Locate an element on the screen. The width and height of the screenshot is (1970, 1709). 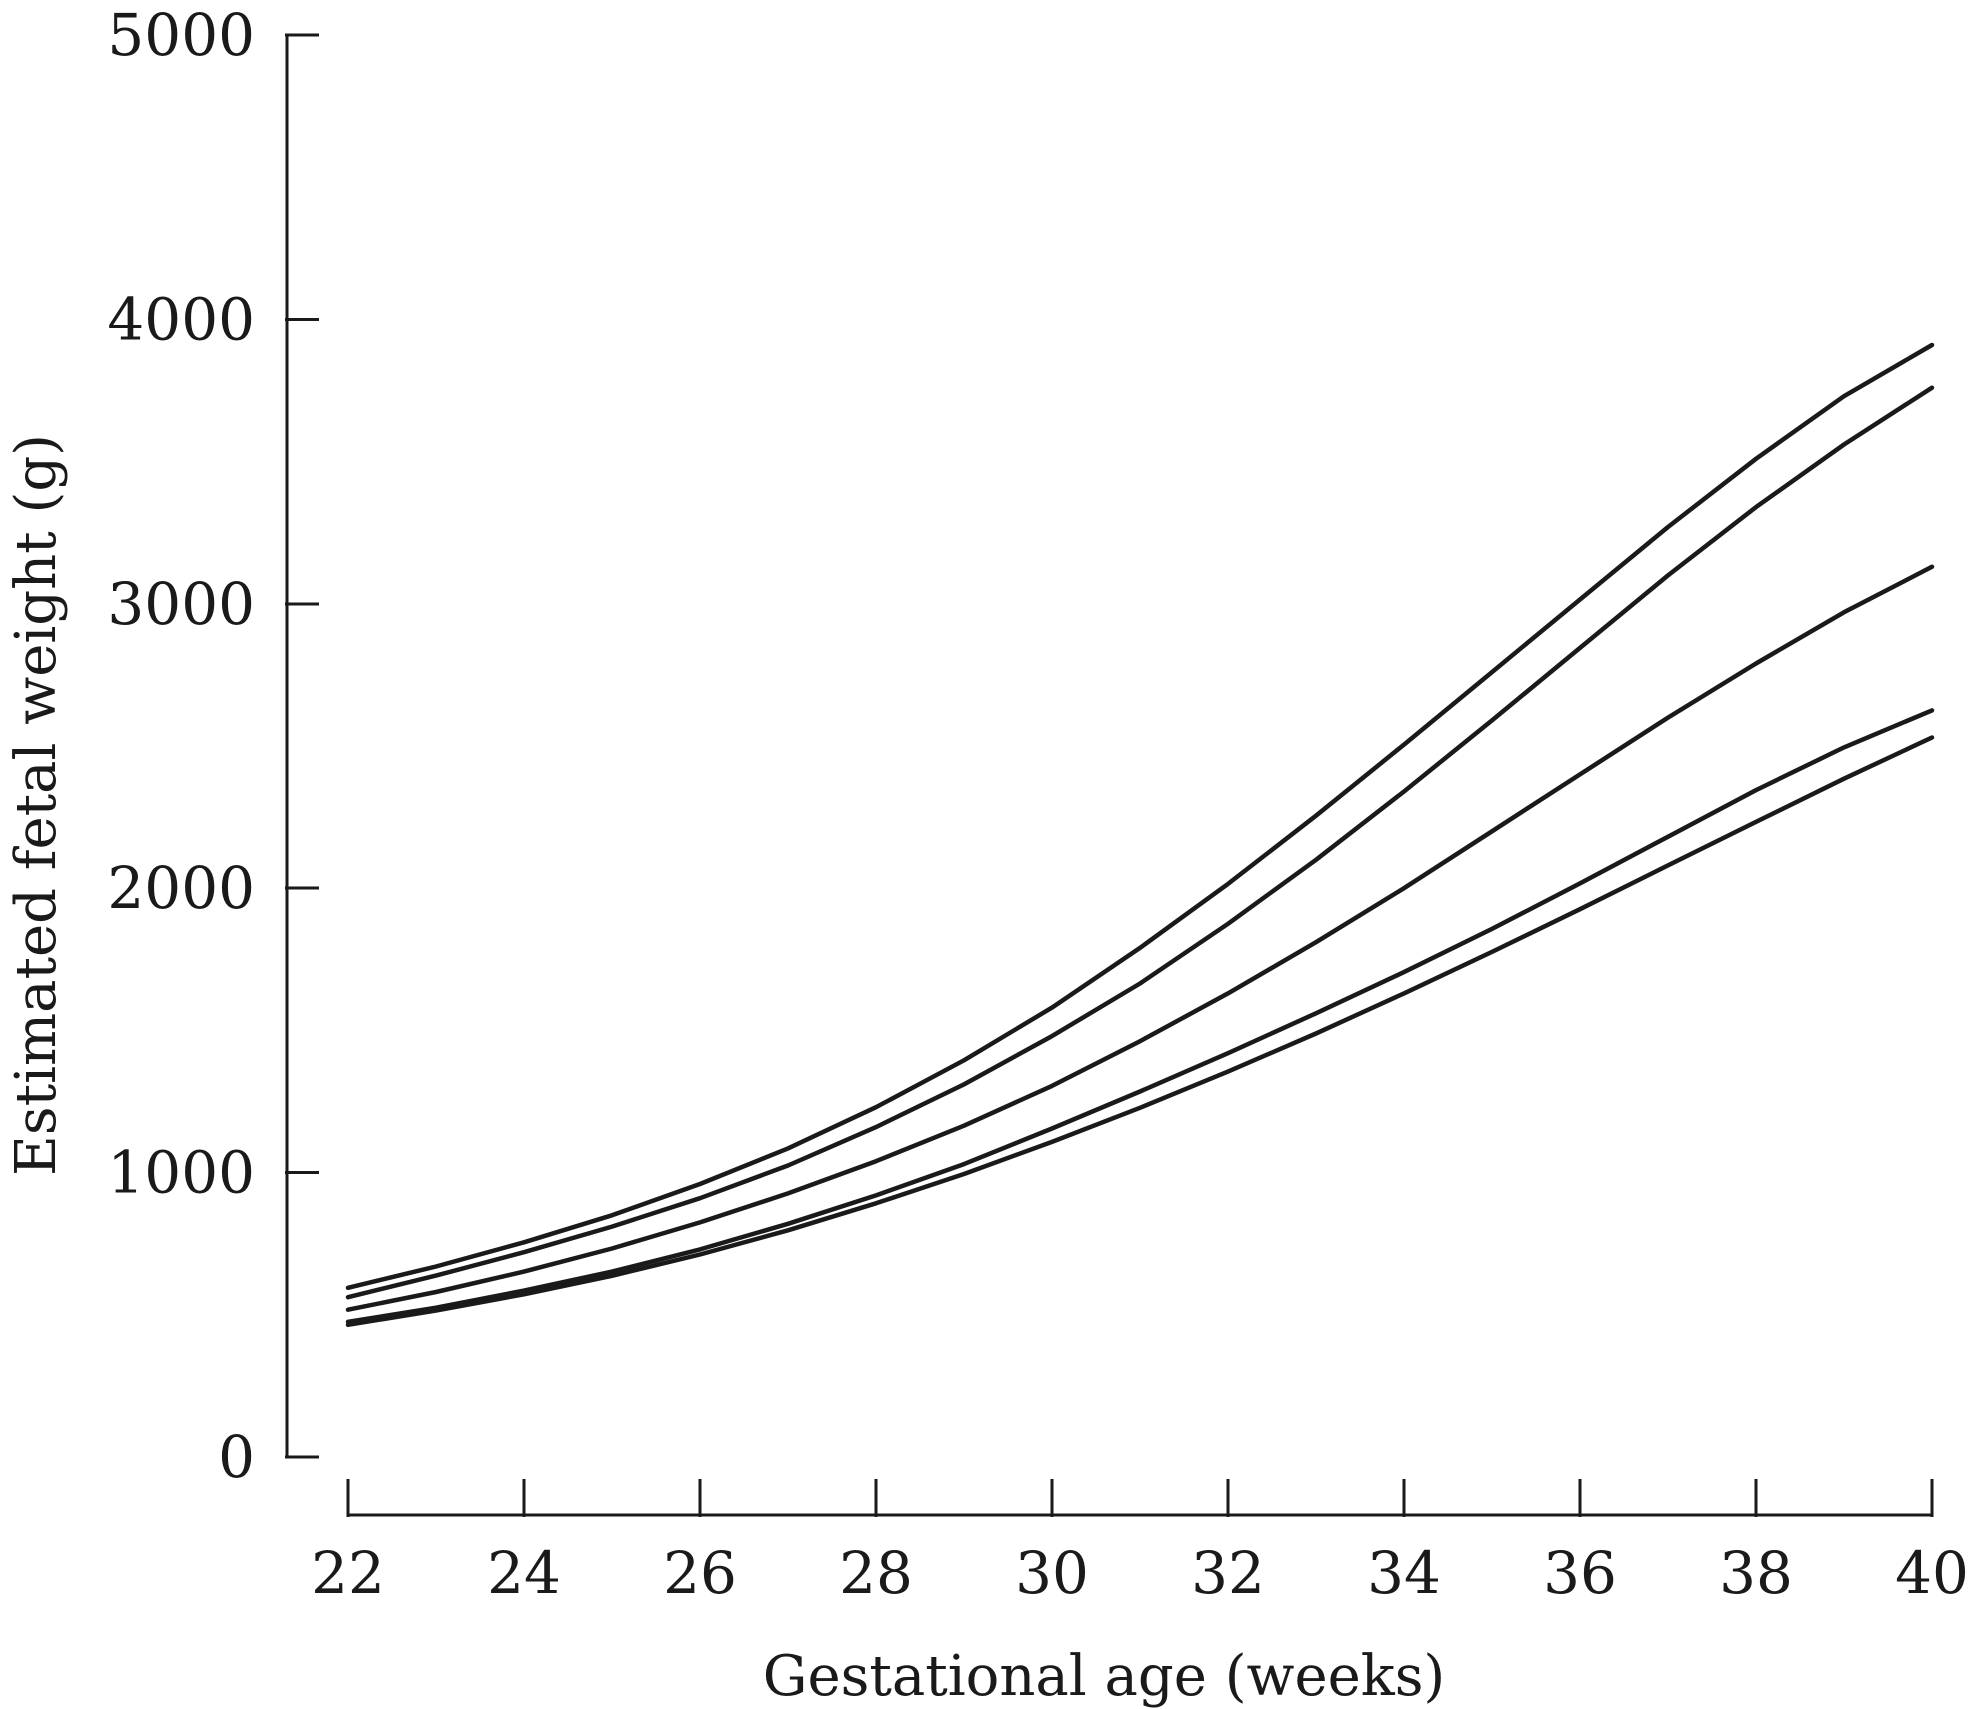
y-tick-label: 1000 is located at coordinates (181, 1173).